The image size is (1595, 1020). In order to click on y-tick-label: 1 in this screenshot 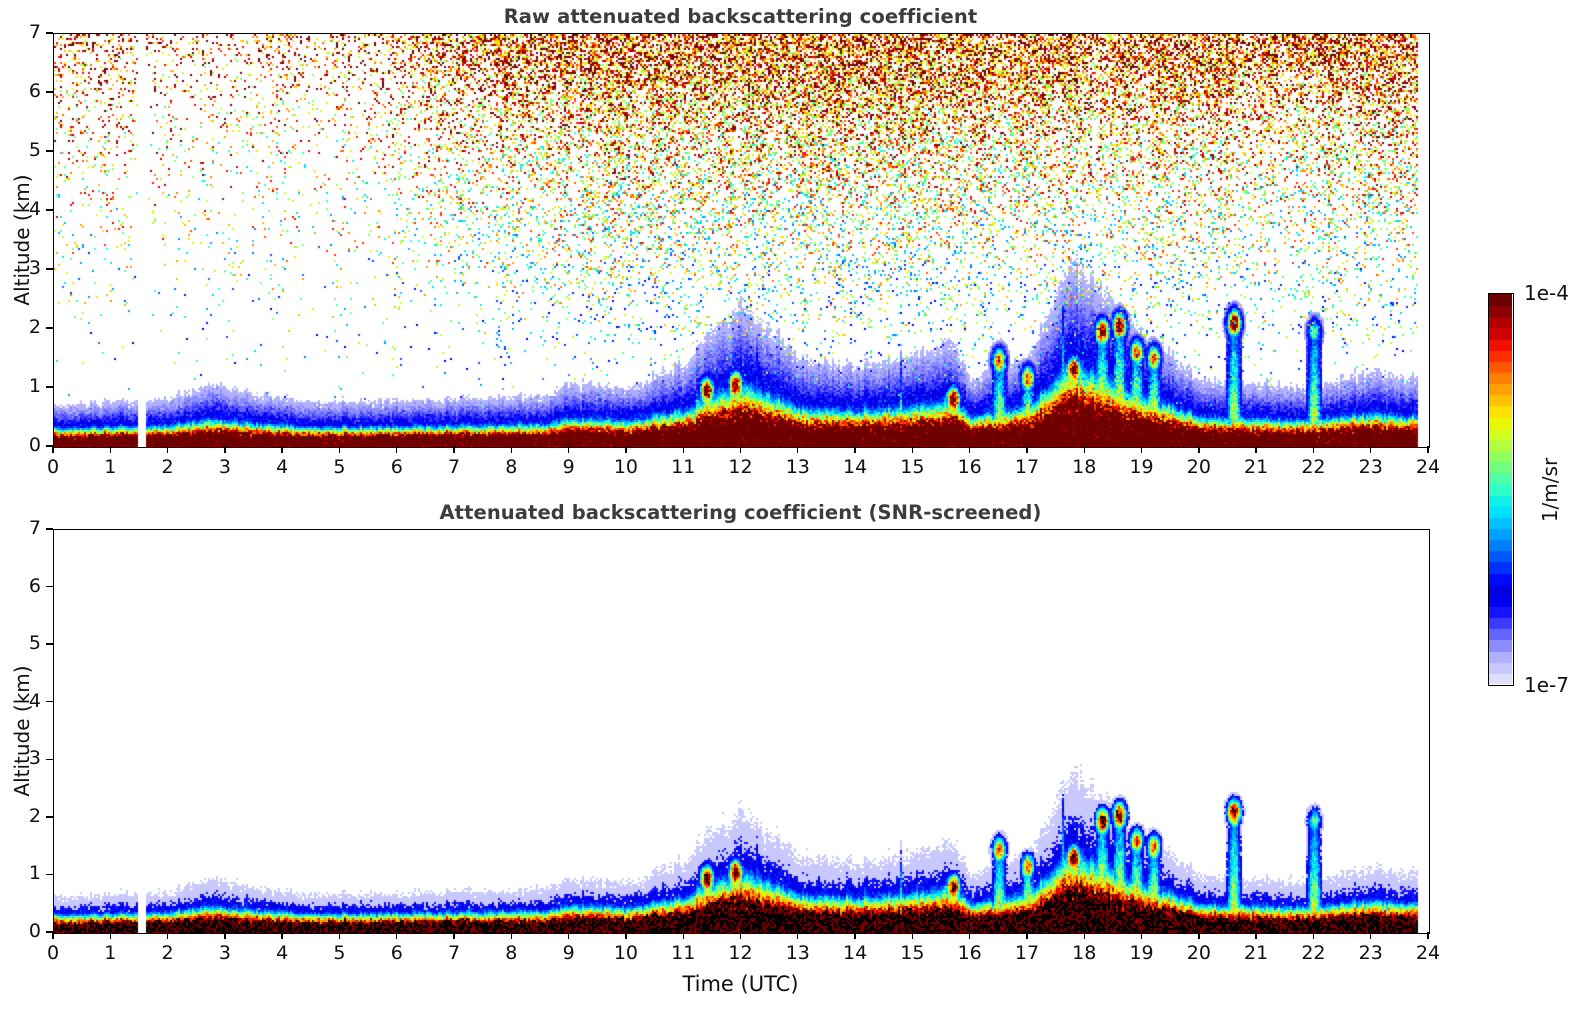, I will do `click(34, 386)`.